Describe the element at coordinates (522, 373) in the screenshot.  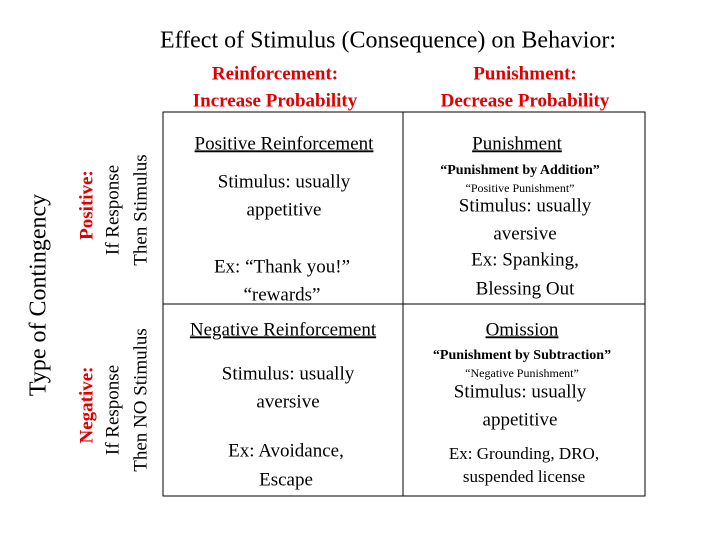
I see `cell-note: “Negative Punishment”` at that location.